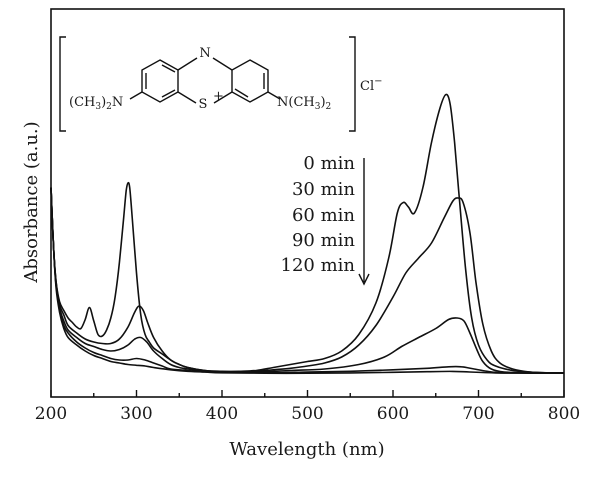  Describe the element at coordinates (329, 163) in the screenshot. I see `legend-entry-0min: 0 min` at that location.